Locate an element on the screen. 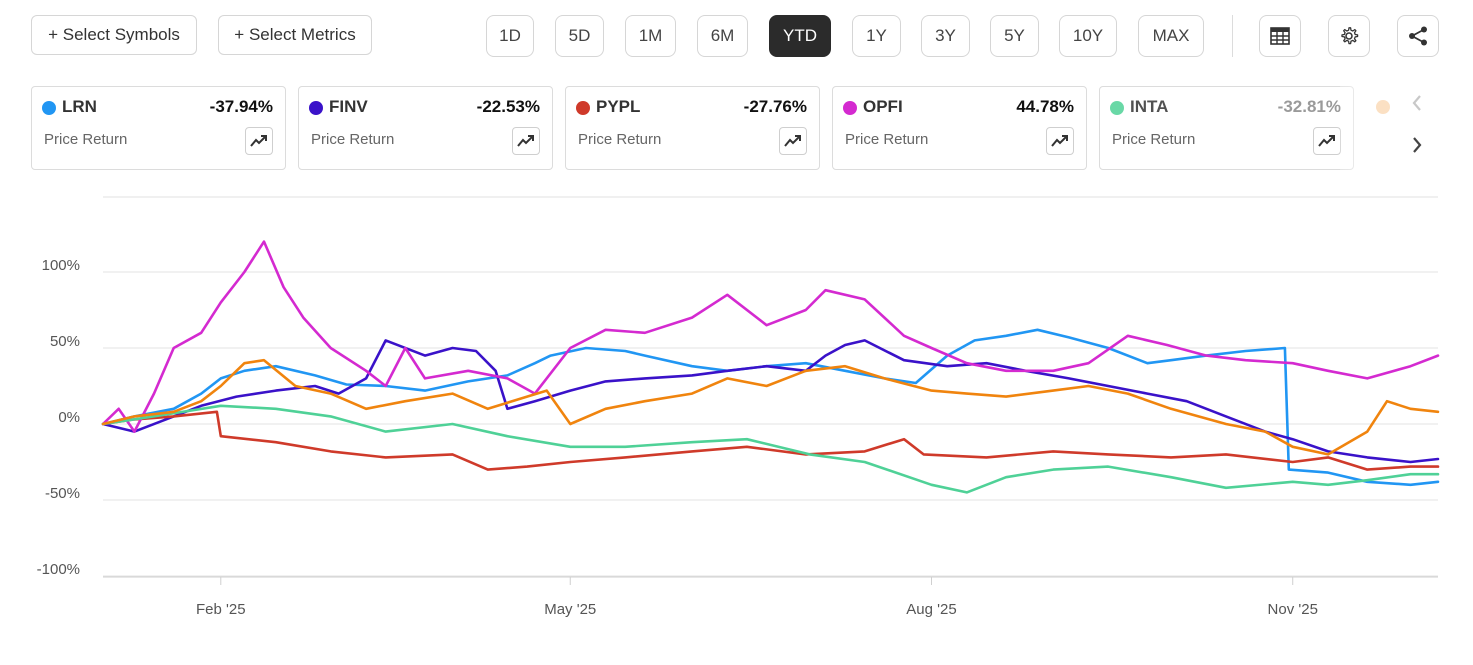  cards-next-button is located at coordinates (1417, 145).